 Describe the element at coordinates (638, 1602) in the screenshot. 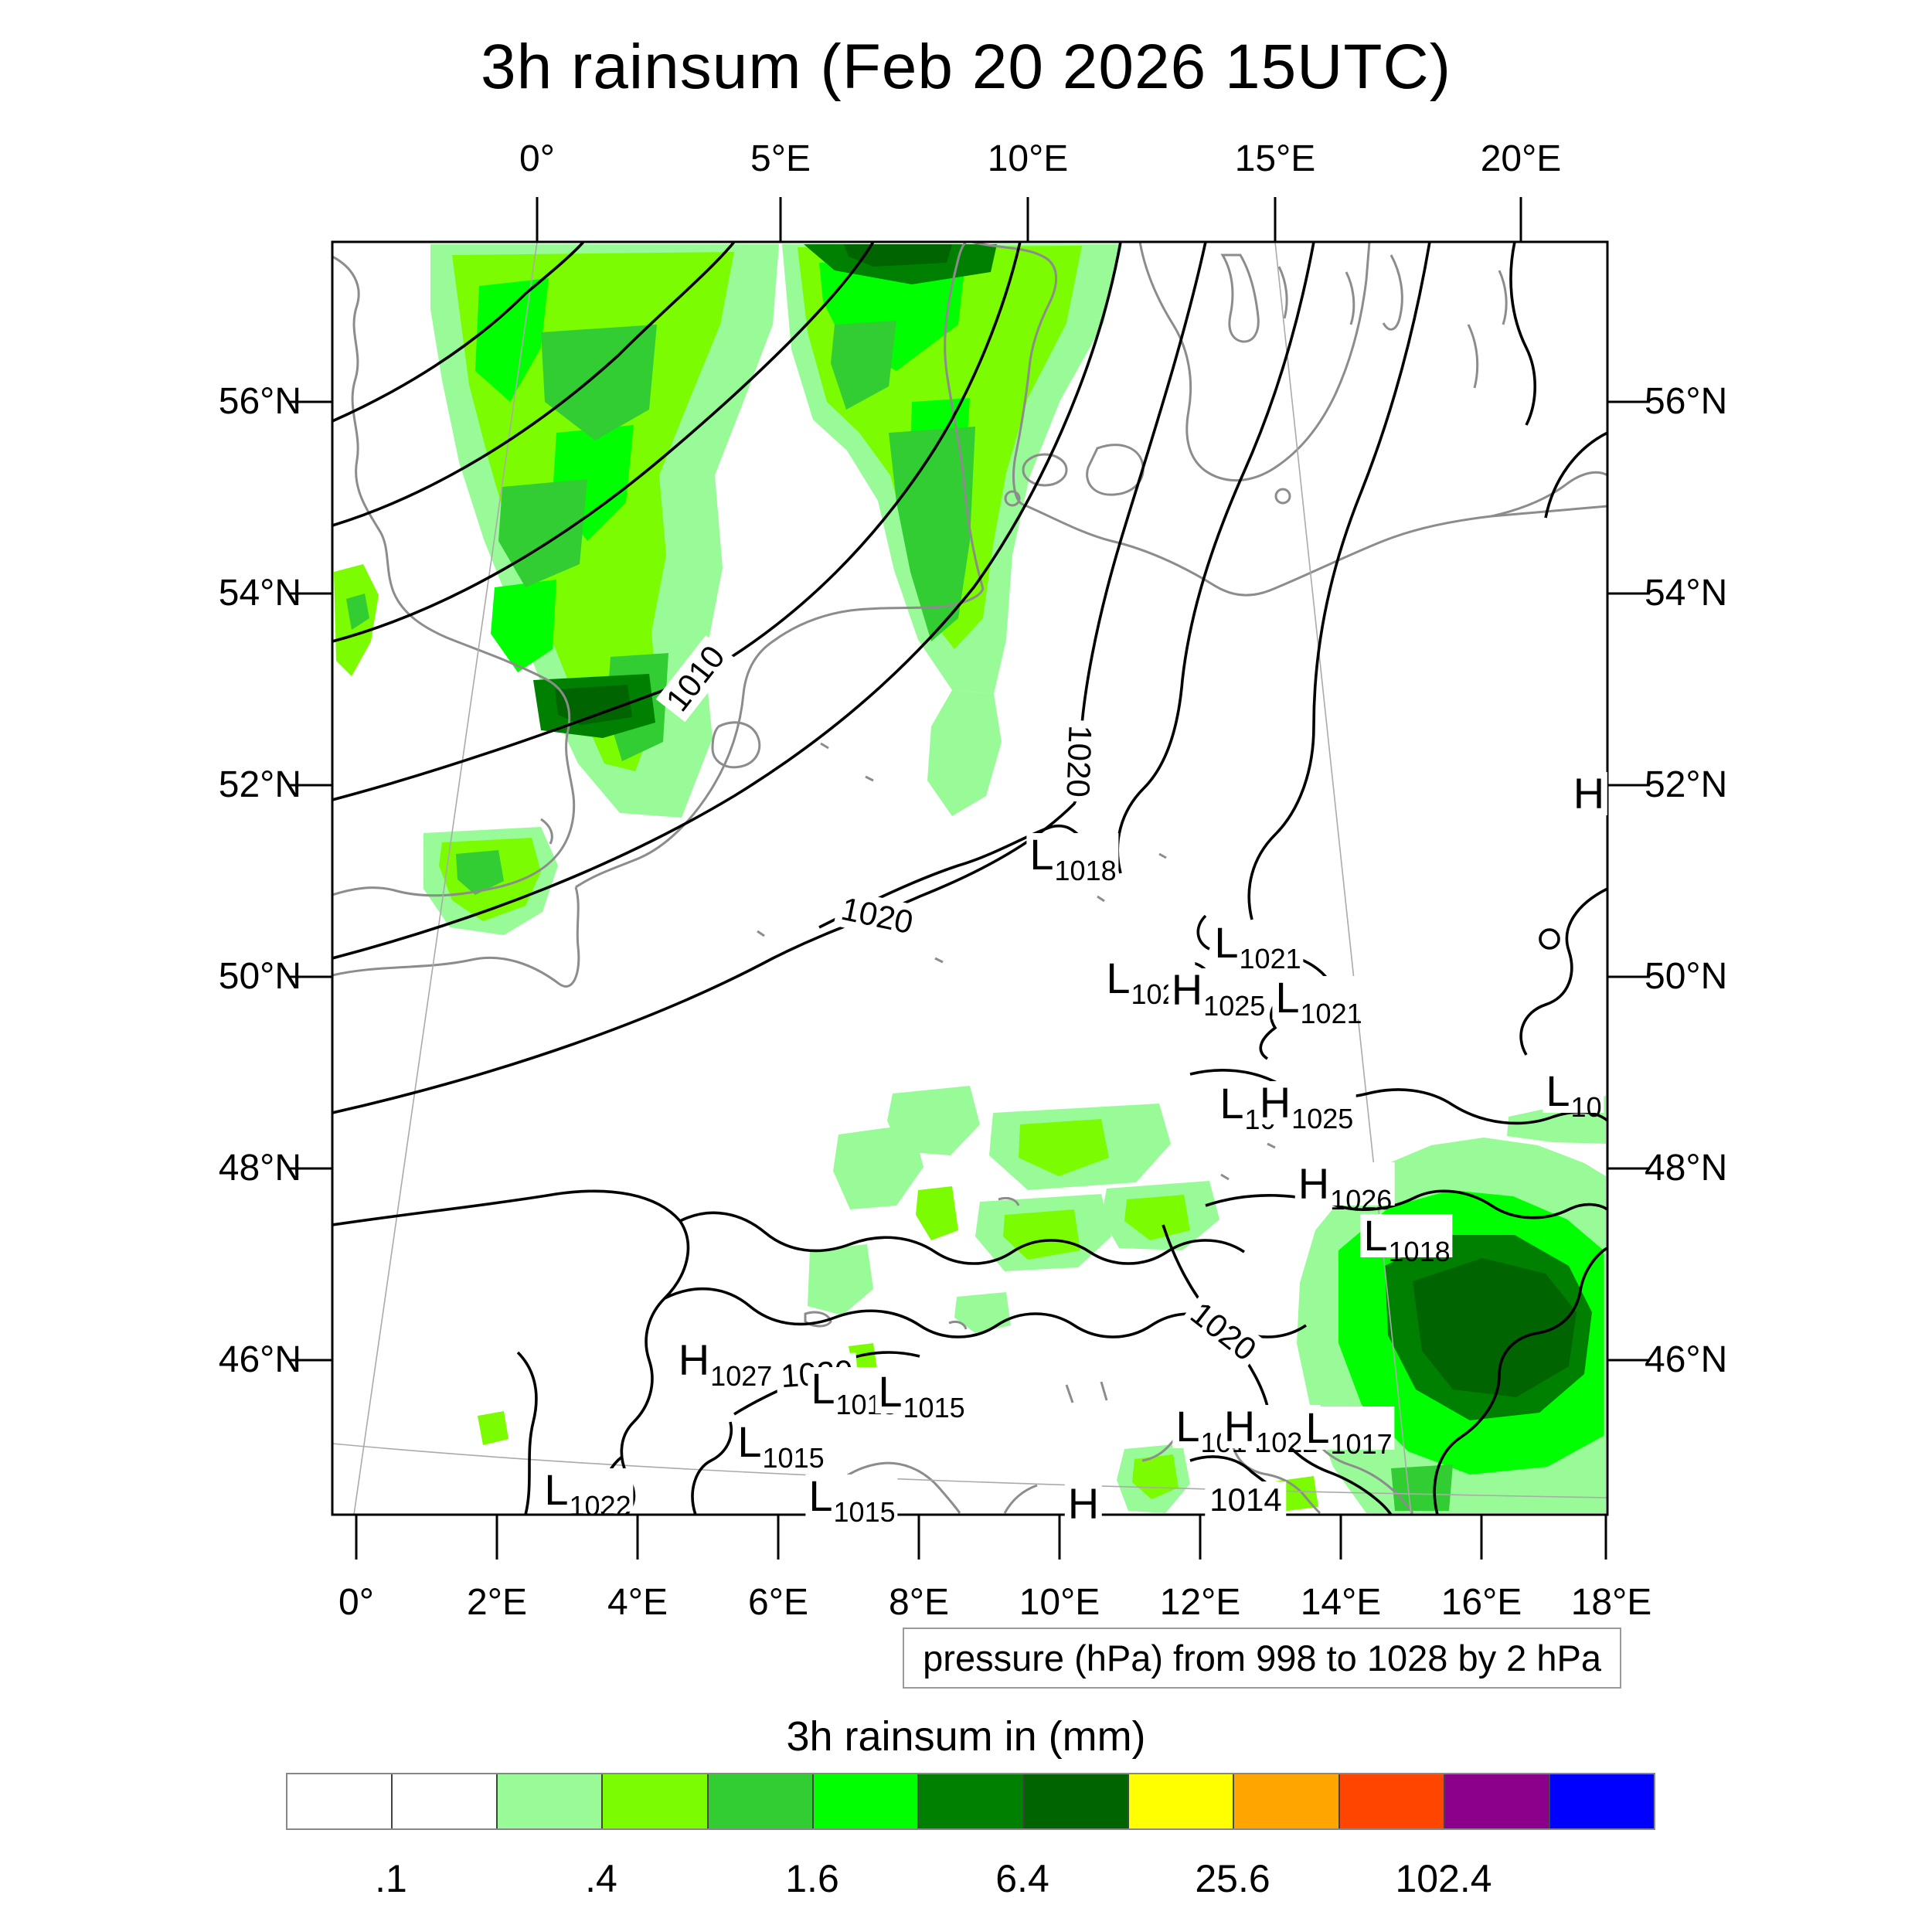

I see `axis-label-bottom: 4°E` at that location.